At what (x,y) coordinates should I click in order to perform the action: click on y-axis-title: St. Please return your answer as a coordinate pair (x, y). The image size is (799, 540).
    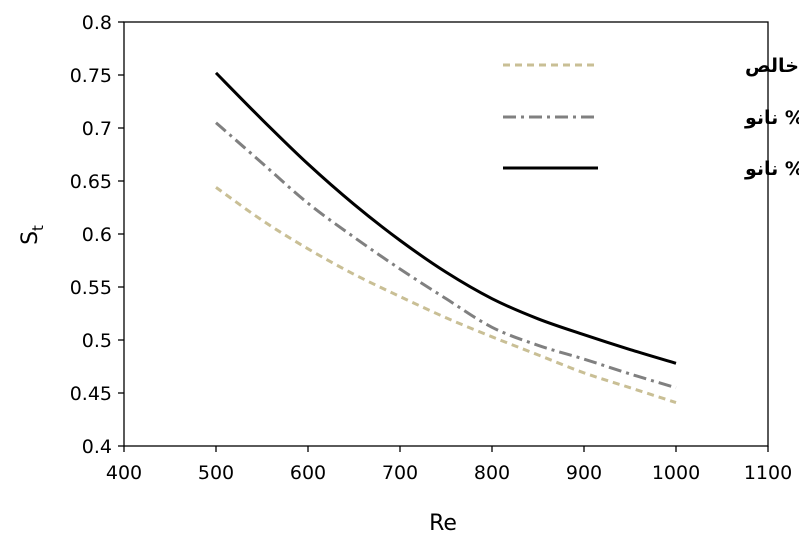
    Looking at the image, I should click on (32, 235).